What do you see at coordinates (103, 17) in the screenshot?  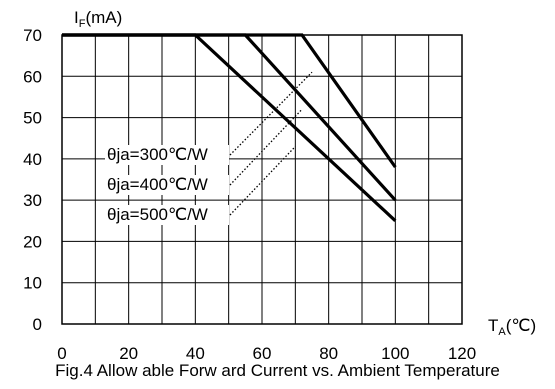 I see `y-axis-unit: (mA)` at bounding box center [103, 17].